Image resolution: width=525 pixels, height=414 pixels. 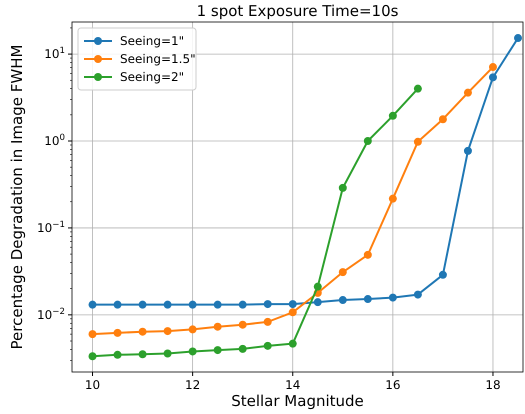 What do you see at coordinates (152, 77) in the screenshot?
I see `legend-label: Seeing=2"` at bounding box center [152, 77].